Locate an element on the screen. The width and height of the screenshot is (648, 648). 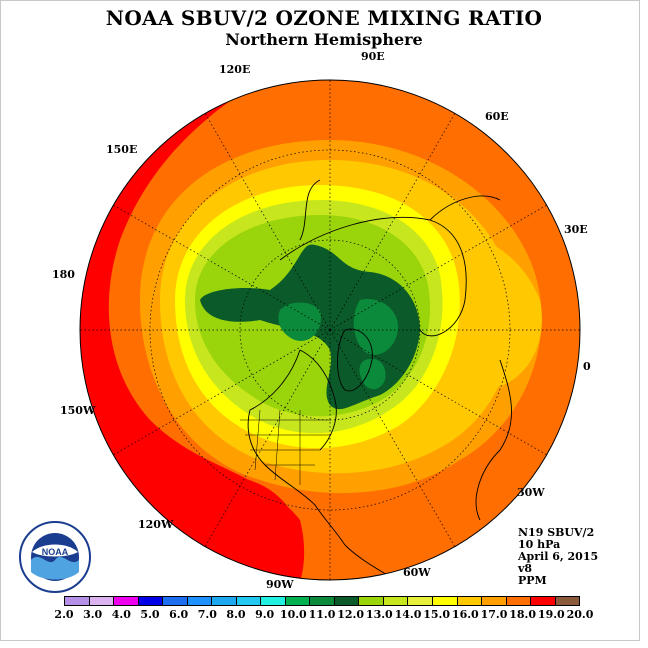
colorbar-tick-label: 20.0 is located at coordinates (580, 614).